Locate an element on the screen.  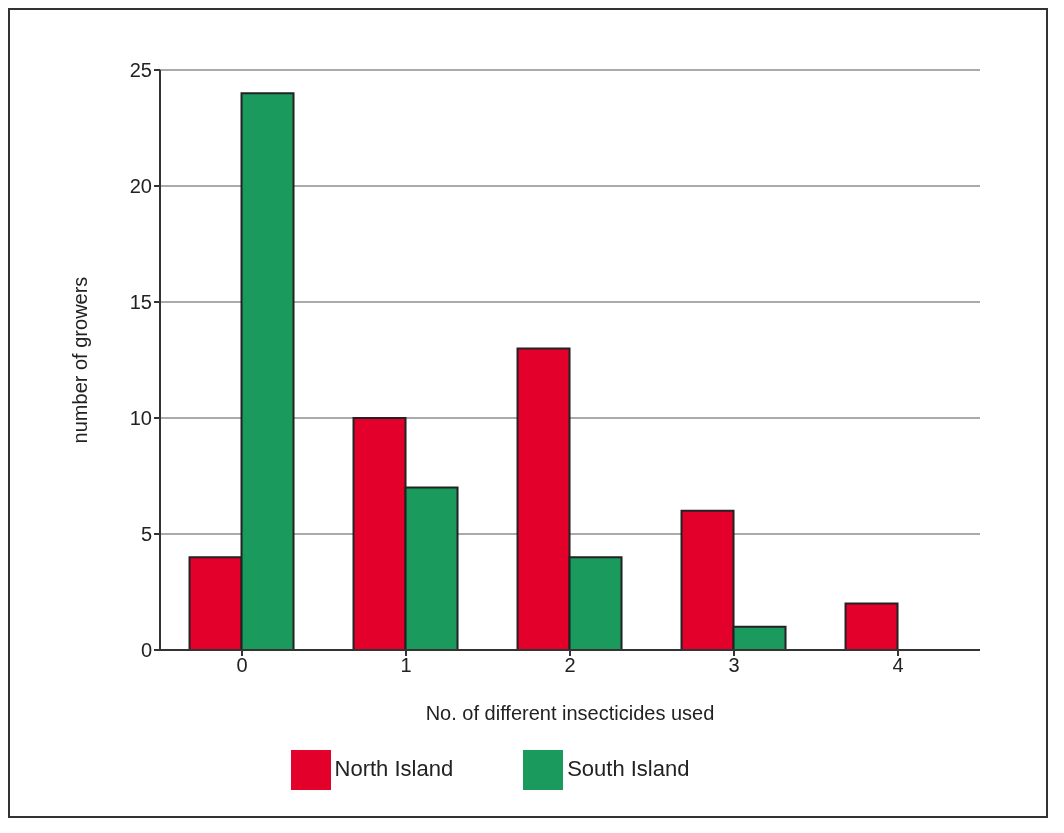
x-axis-title: No. of different insecticides used is located at coordinates (570, 713).